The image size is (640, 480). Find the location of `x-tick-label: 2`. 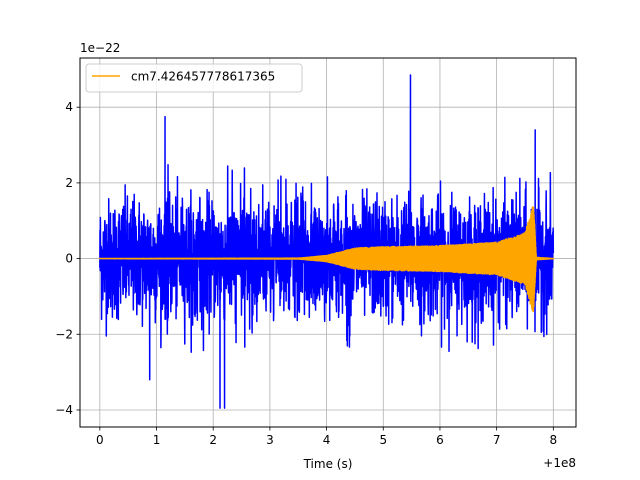

x-tick-label: 2 is located at coordinates (213, 440).